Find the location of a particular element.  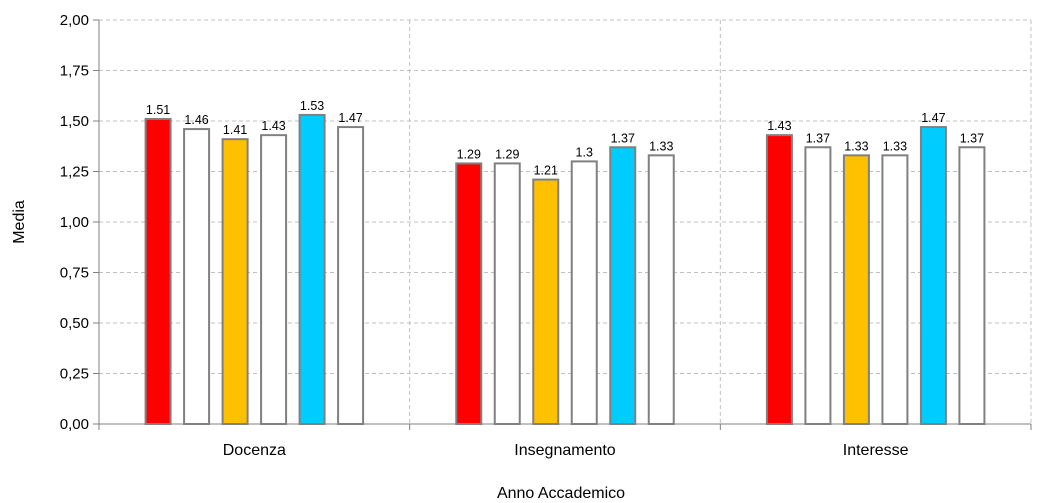

y-tick-label: 0,50 is located at coordinates (74, 323).